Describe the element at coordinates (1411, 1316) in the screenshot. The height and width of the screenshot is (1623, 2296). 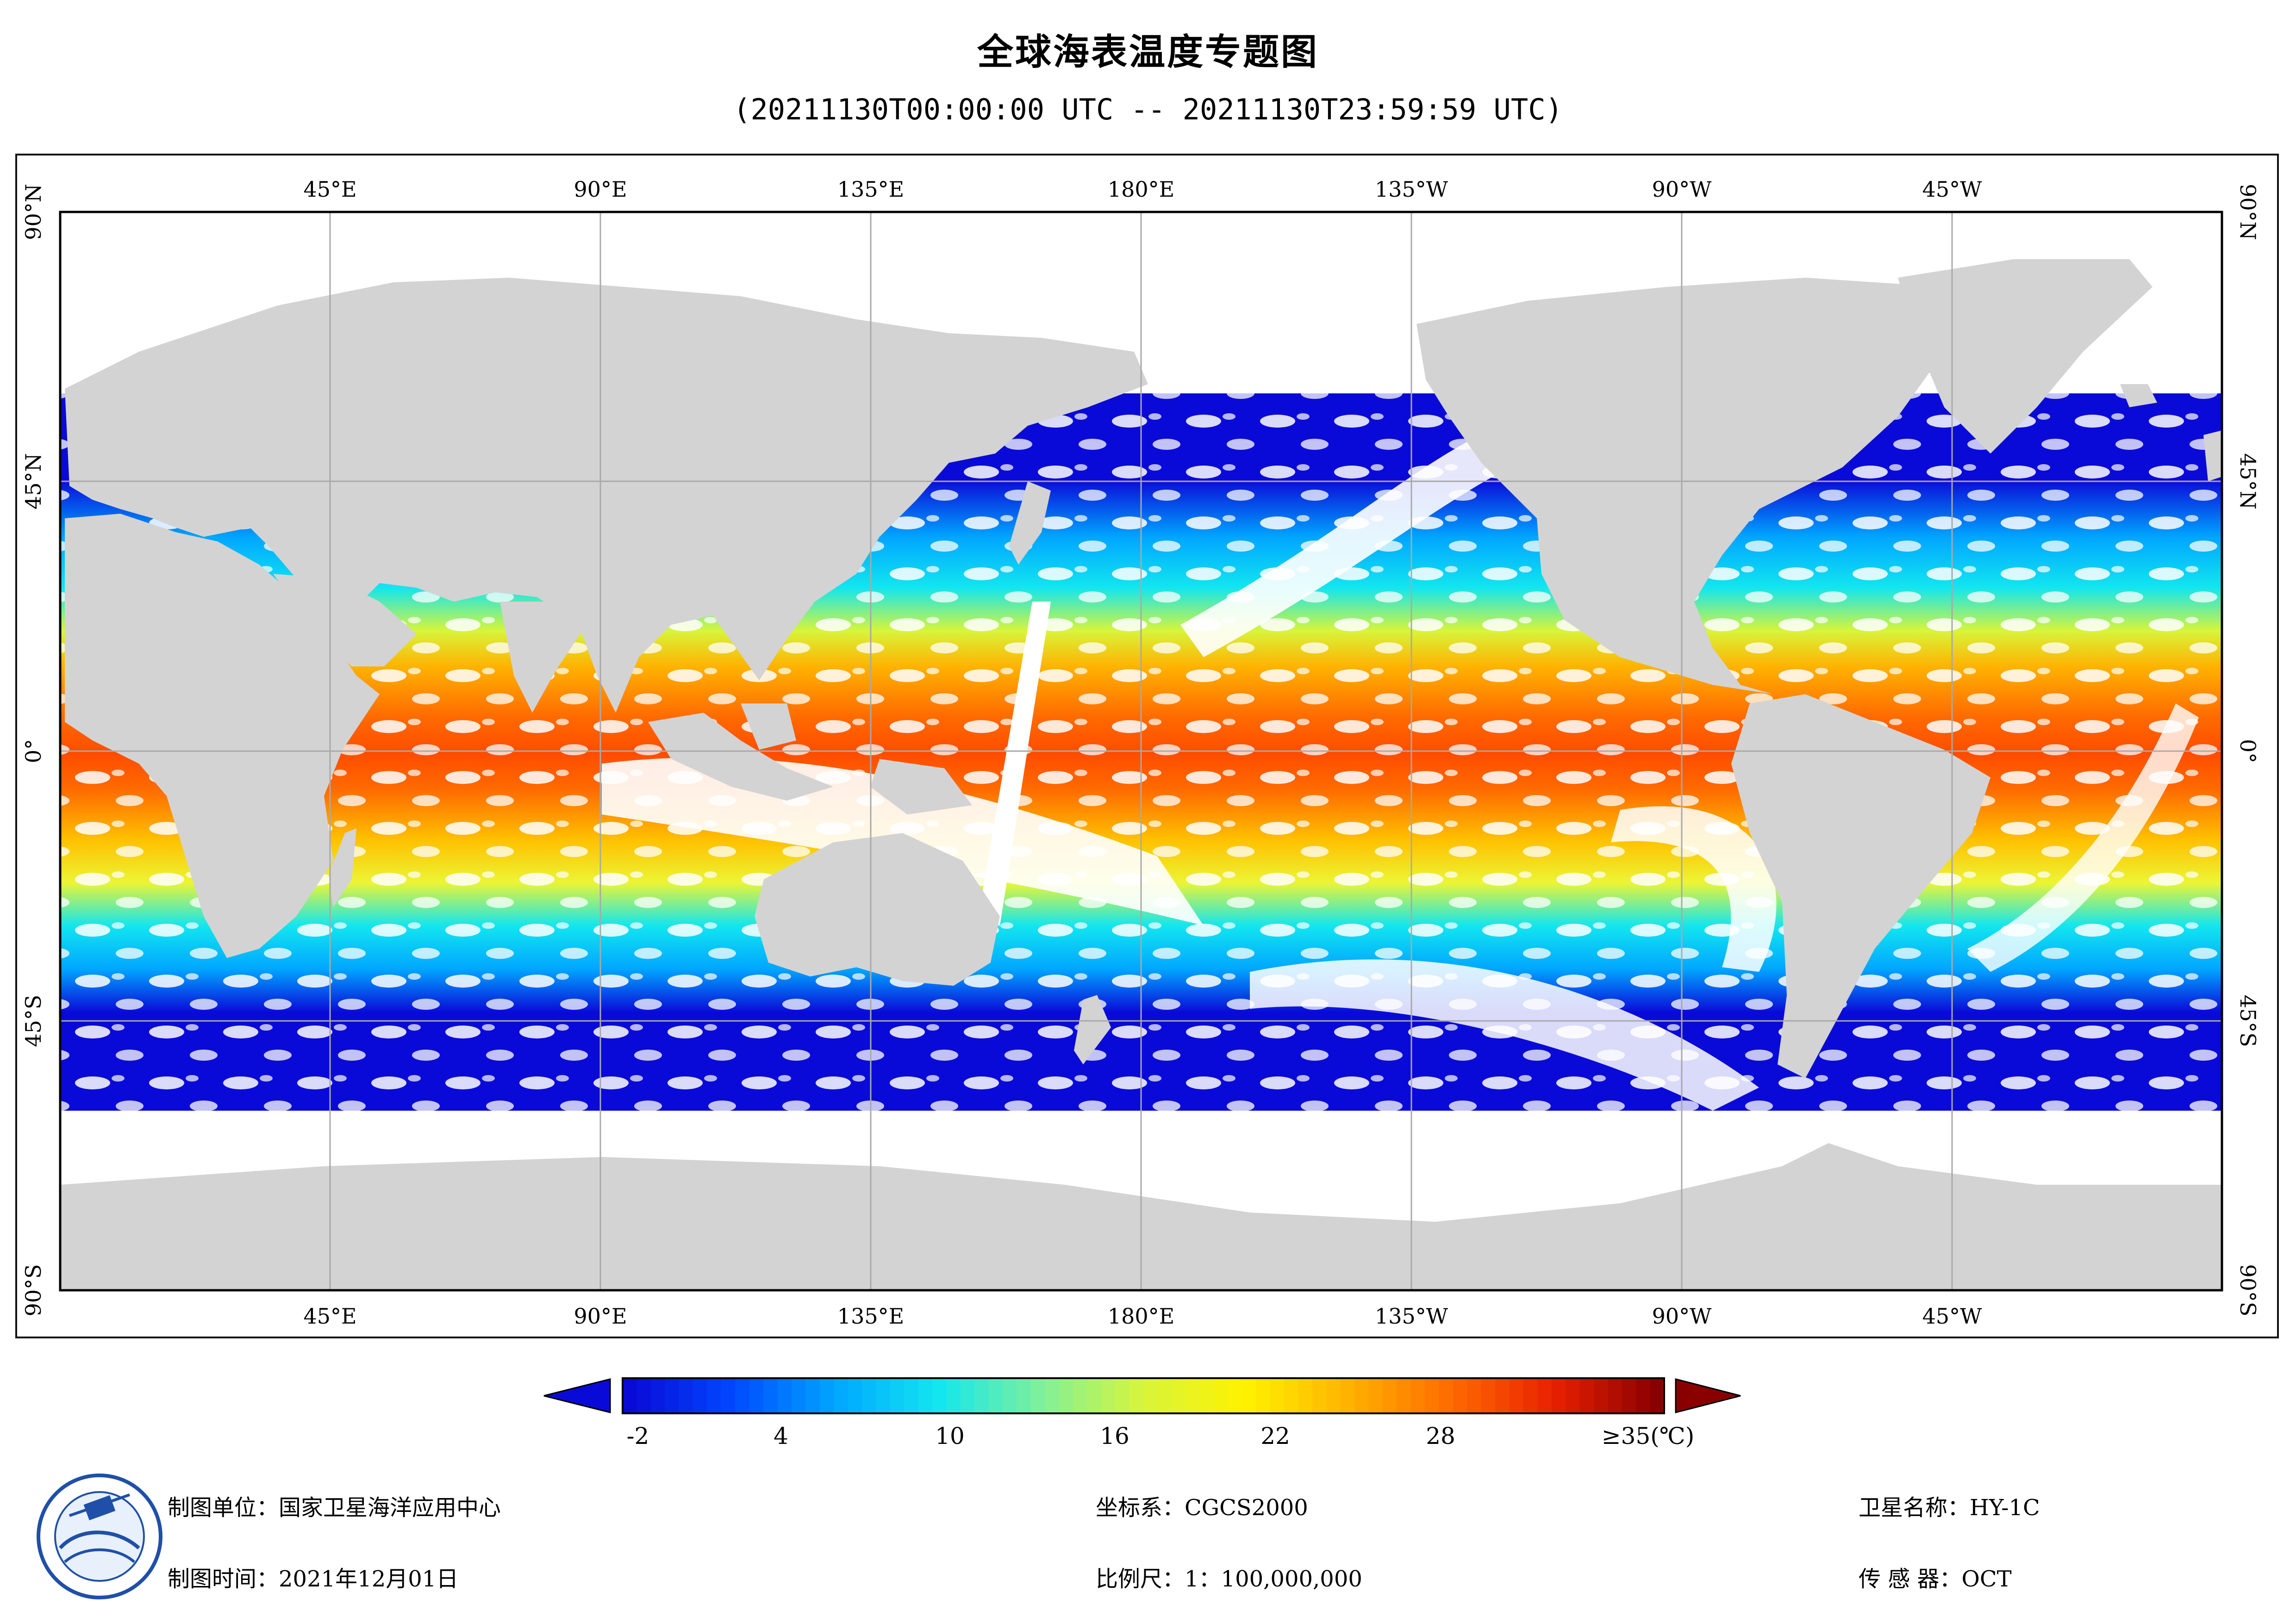
I see `lon-tick-bottom: 135°W` at that location.